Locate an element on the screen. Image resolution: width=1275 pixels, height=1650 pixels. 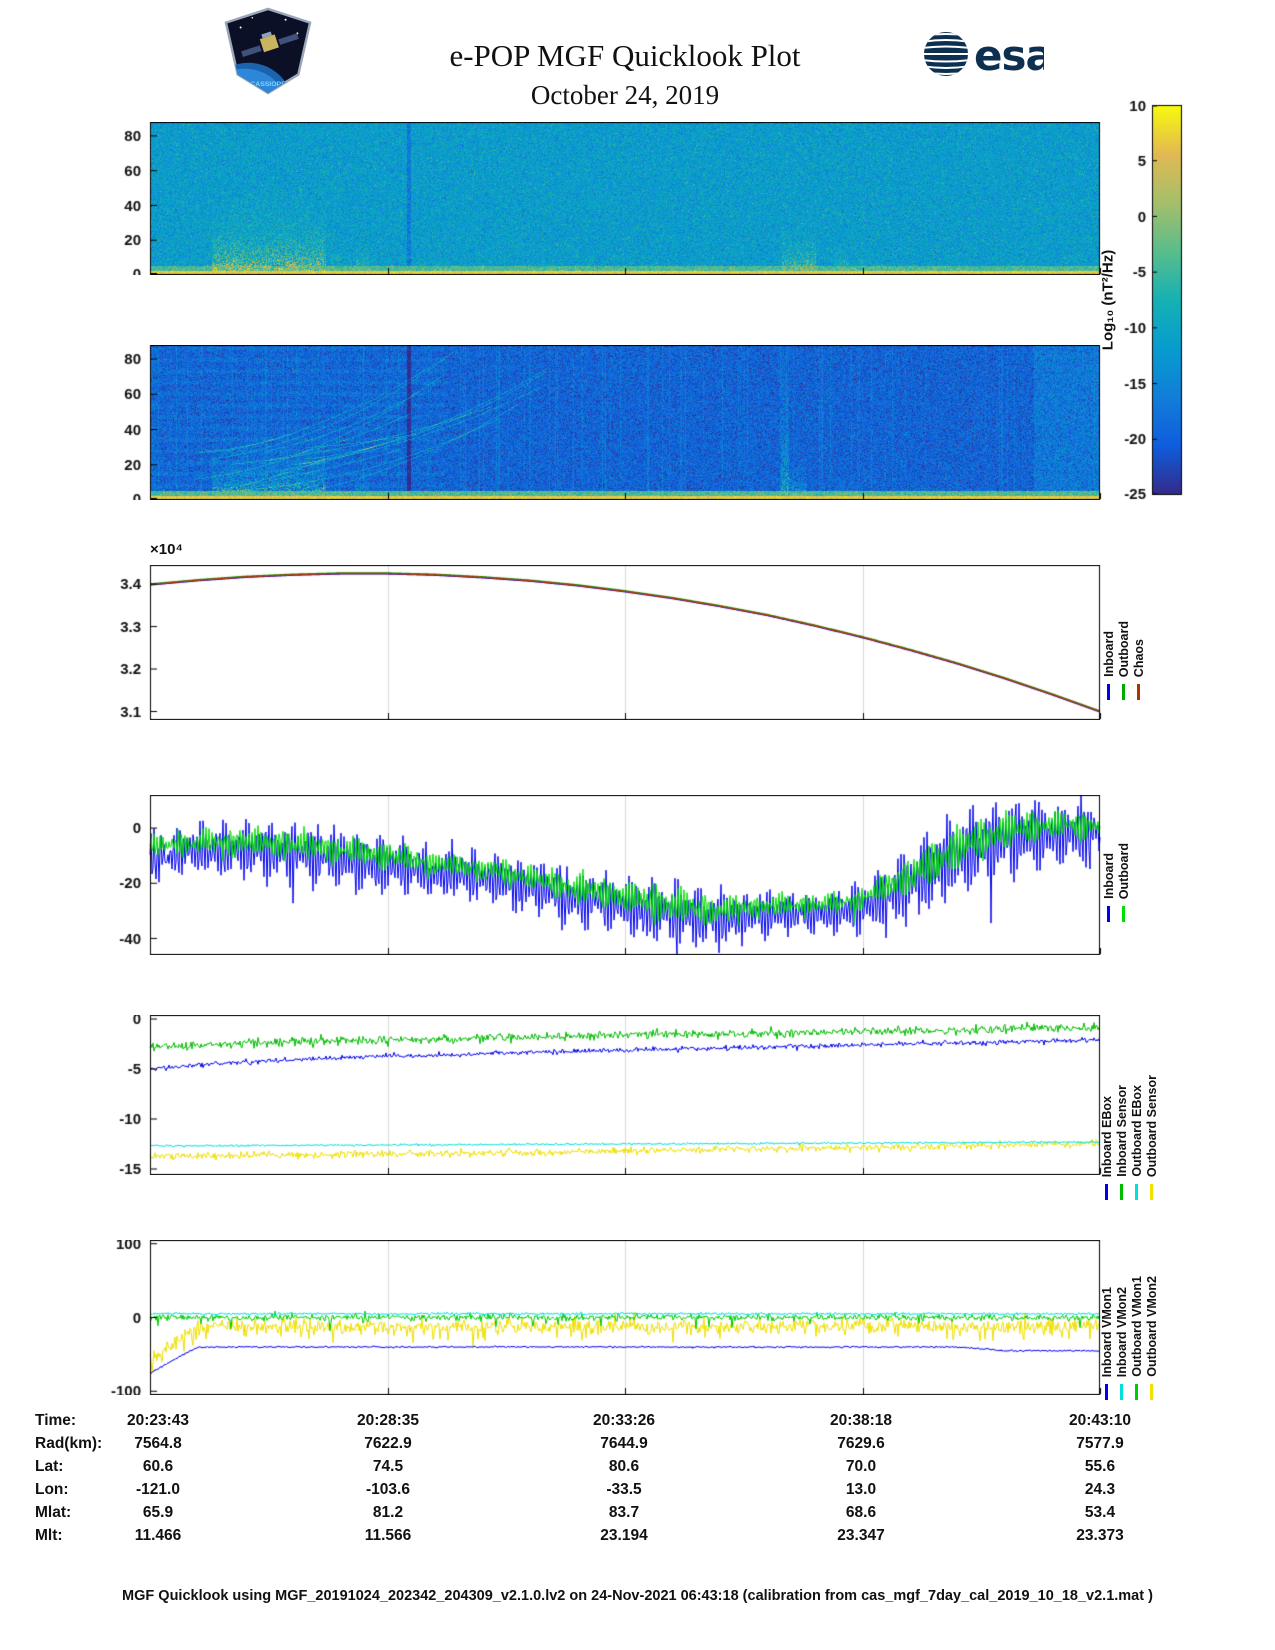
info-cell: 20:33:26 is located at coordinates (624, 1420).